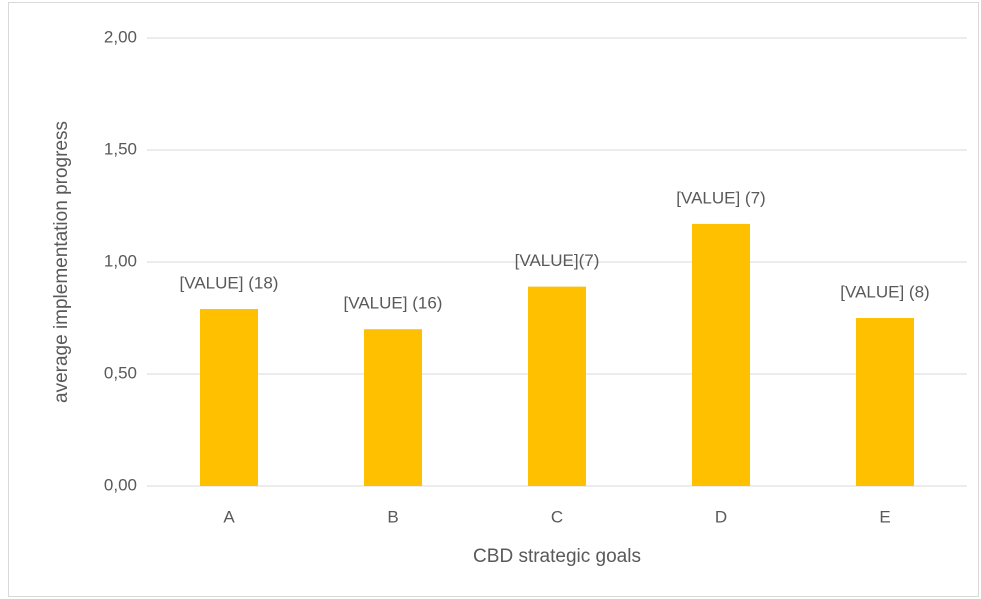 This screenshot has height=599, width=981. I want to click on x-tick-label: D, so click(721, 516).